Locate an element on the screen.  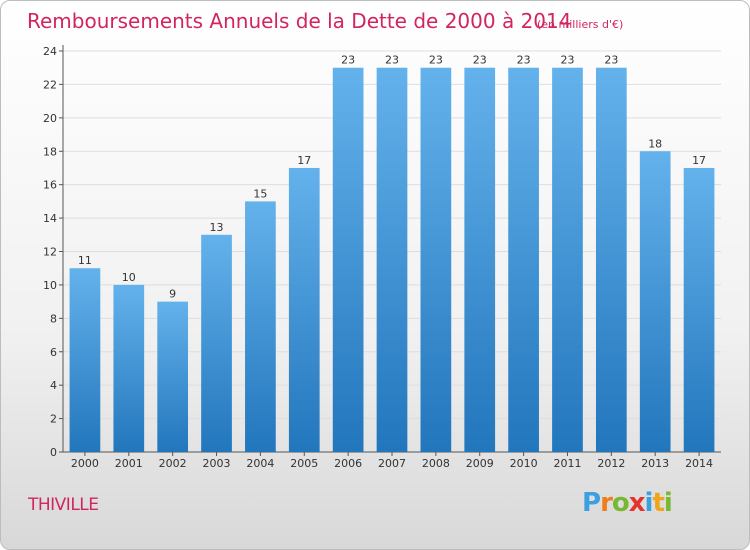
x-tick-label: 2003 is located at coordinates (217, 463).